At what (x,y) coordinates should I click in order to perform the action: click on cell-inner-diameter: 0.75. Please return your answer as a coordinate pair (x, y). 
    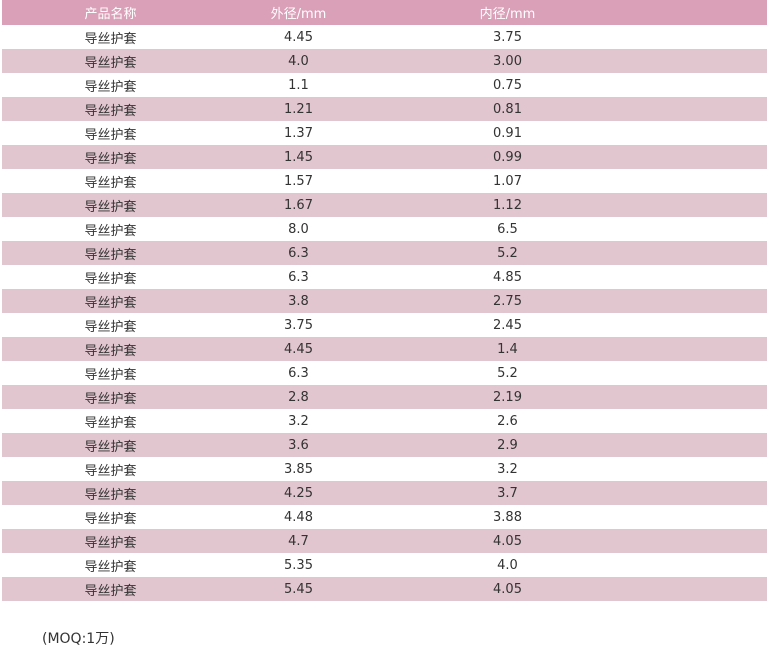
    Looking at the image, I should click on (507, 85).